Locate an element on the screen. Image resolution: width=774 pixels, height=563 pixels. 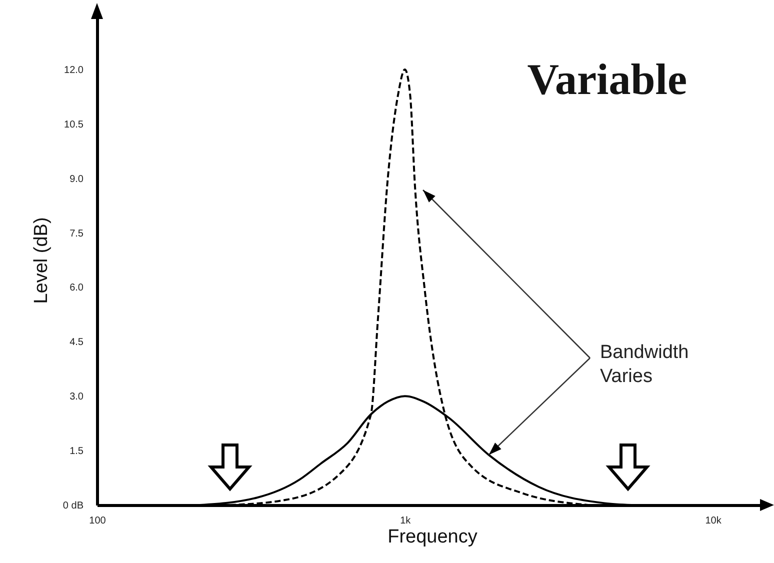
text: Variable is located at coordinates (607, 79).